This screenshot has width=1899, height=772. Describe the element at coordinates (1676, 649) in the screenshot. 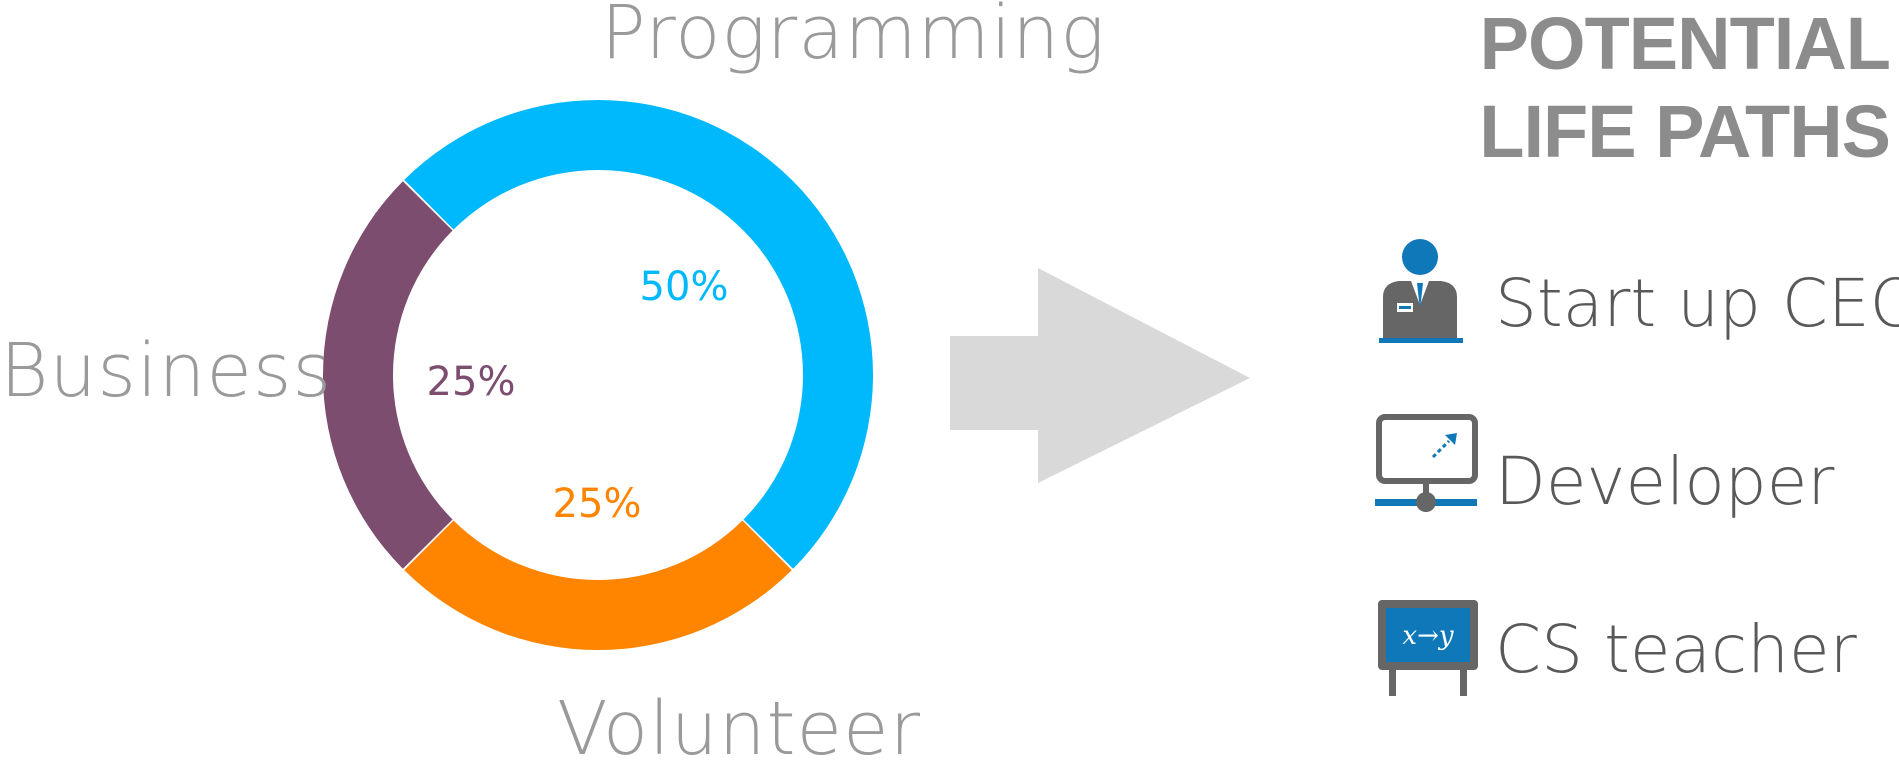

I see `life-path-label-teacher: CS teacher` at that location.